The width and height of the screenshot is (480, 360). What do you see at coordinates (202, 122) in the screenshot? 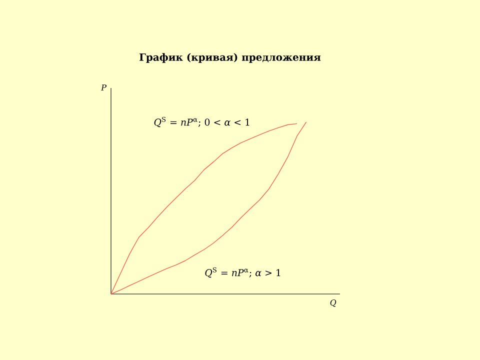
I see `annotation: Q$^{S}$ = nP$^{α}$; 0 < α < 1` at bounding box center [202, 122].